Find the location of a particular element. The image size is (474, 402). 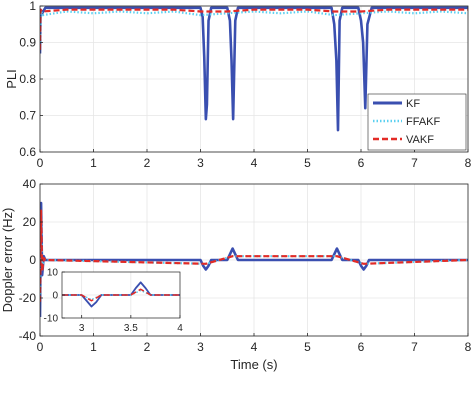

pli-ylabel: PLI is located at coordinates (11, 79).